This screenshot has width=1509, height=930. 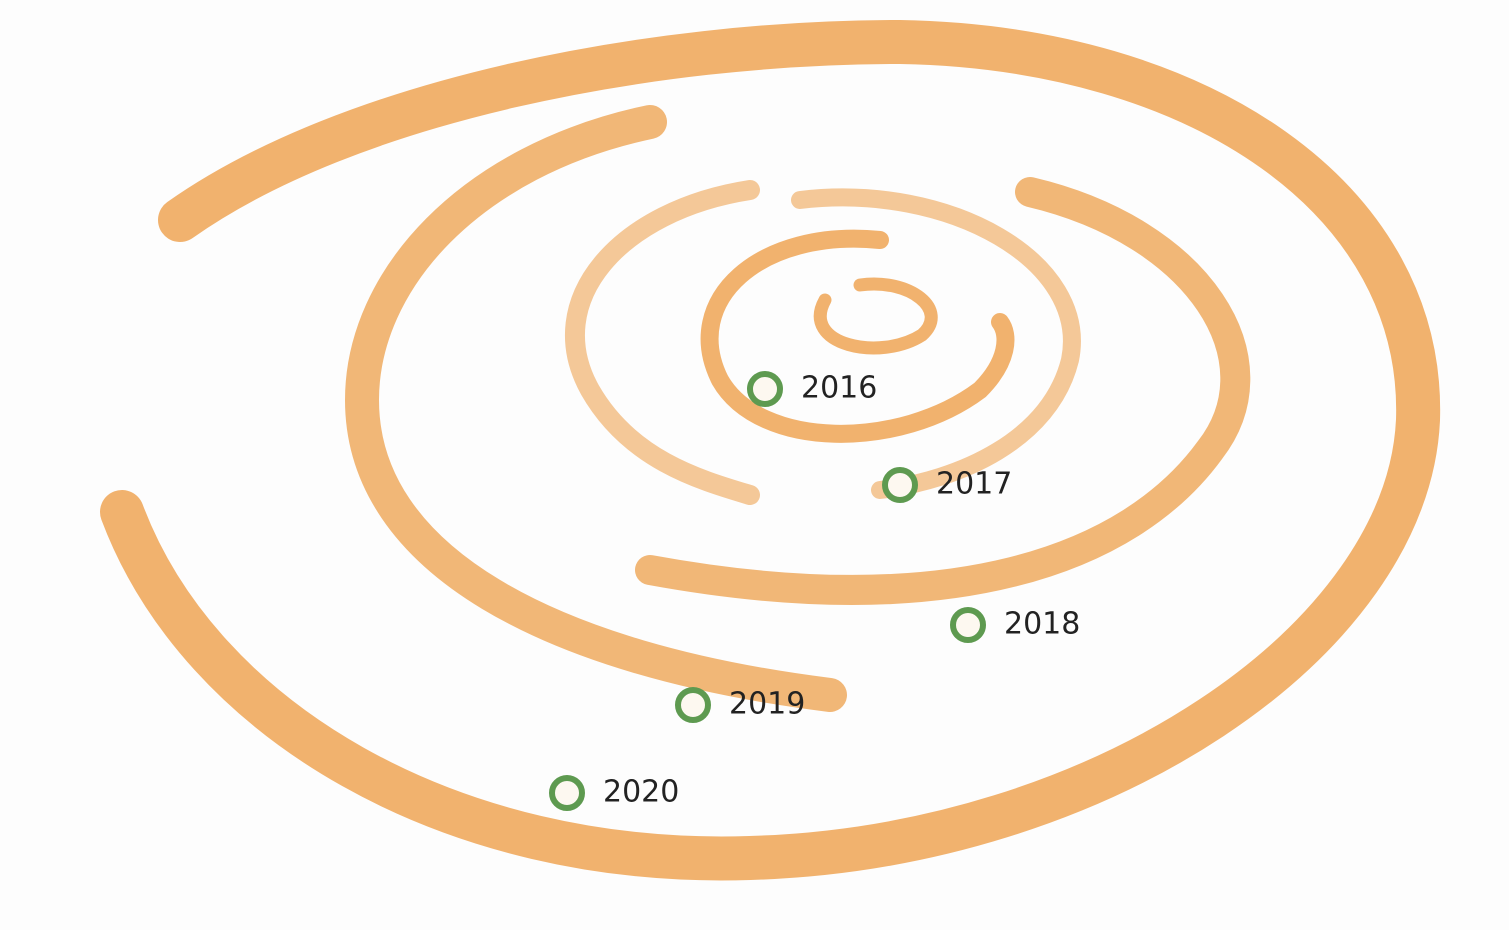 I want to click on year-label: 2016, so click(x=839, y=388).